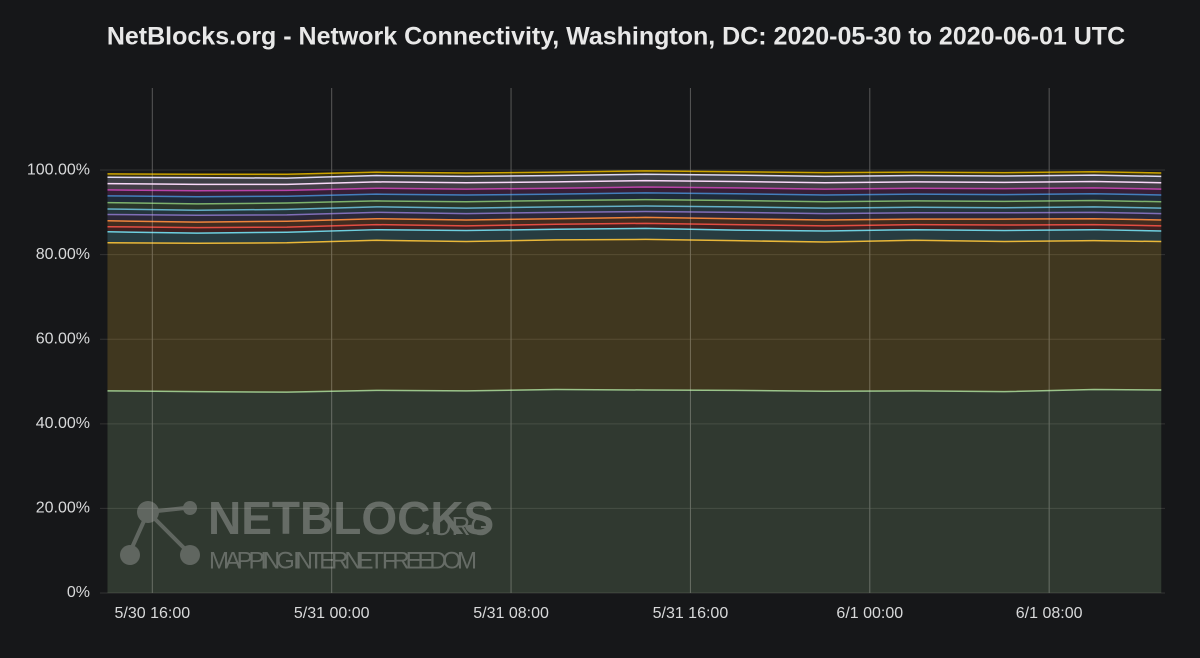 This screenshot has height=658, width=1200. What do you see at coordinates (351, 518) in the screenshot?
I see `watermark-brand: NETBLOCKS` at bounding box center [351, 518].